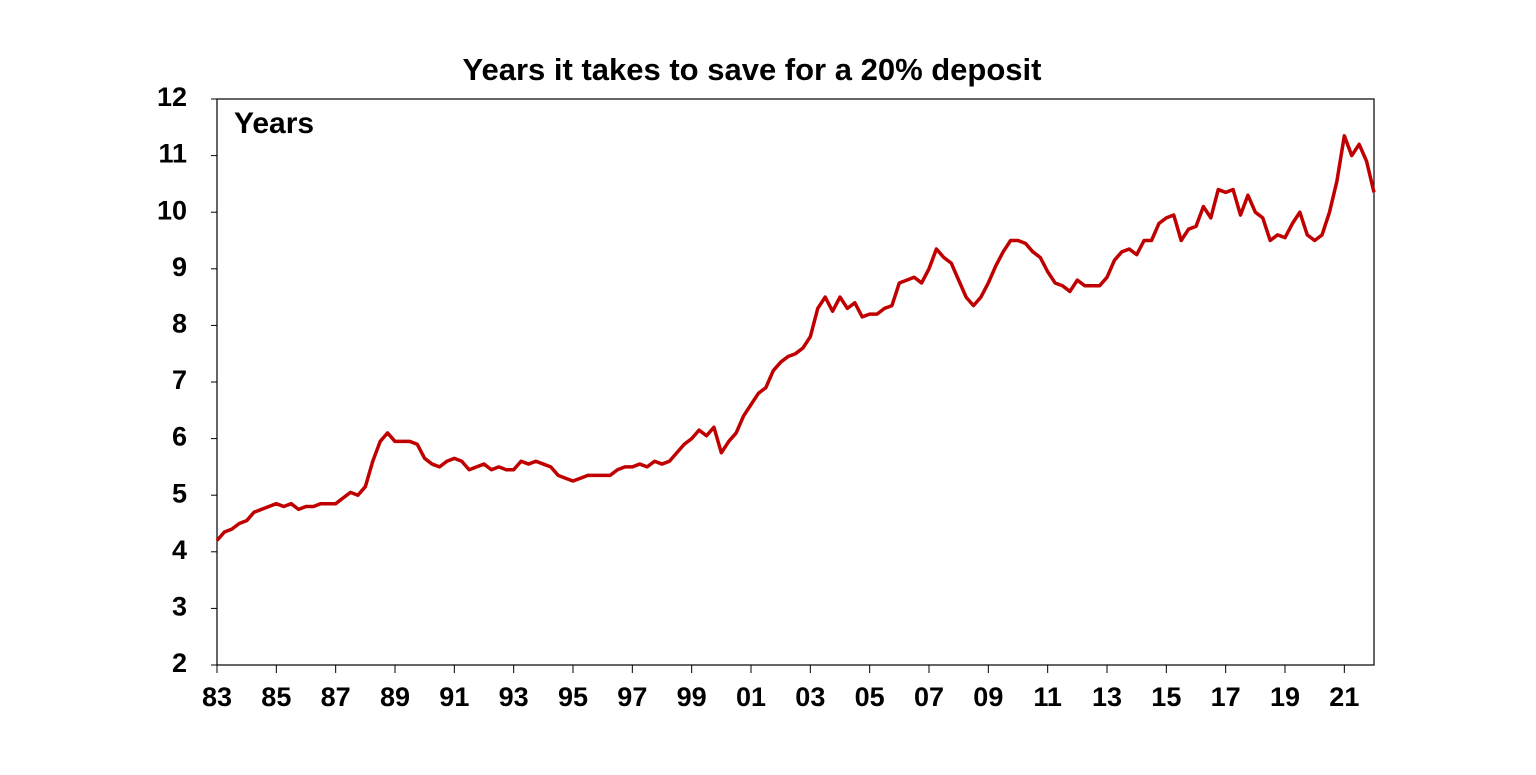  I want to click on x-tick-label: 99, so click(692, 697).